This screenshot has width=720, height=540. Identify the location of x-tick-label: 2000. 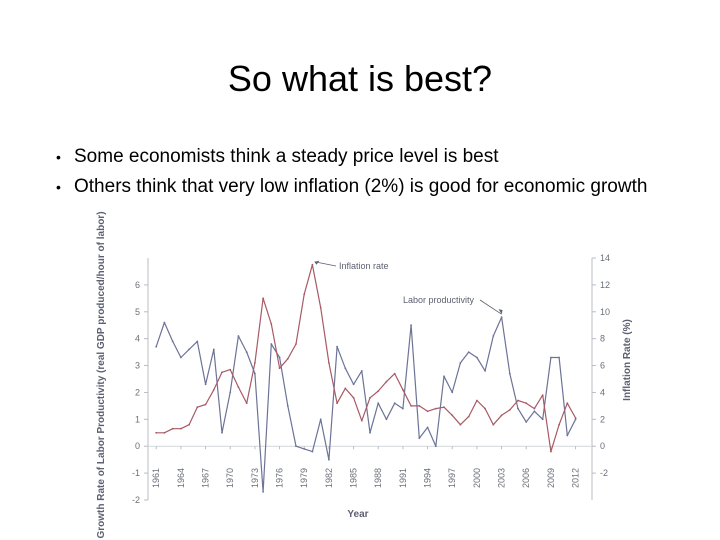
(477, 478).